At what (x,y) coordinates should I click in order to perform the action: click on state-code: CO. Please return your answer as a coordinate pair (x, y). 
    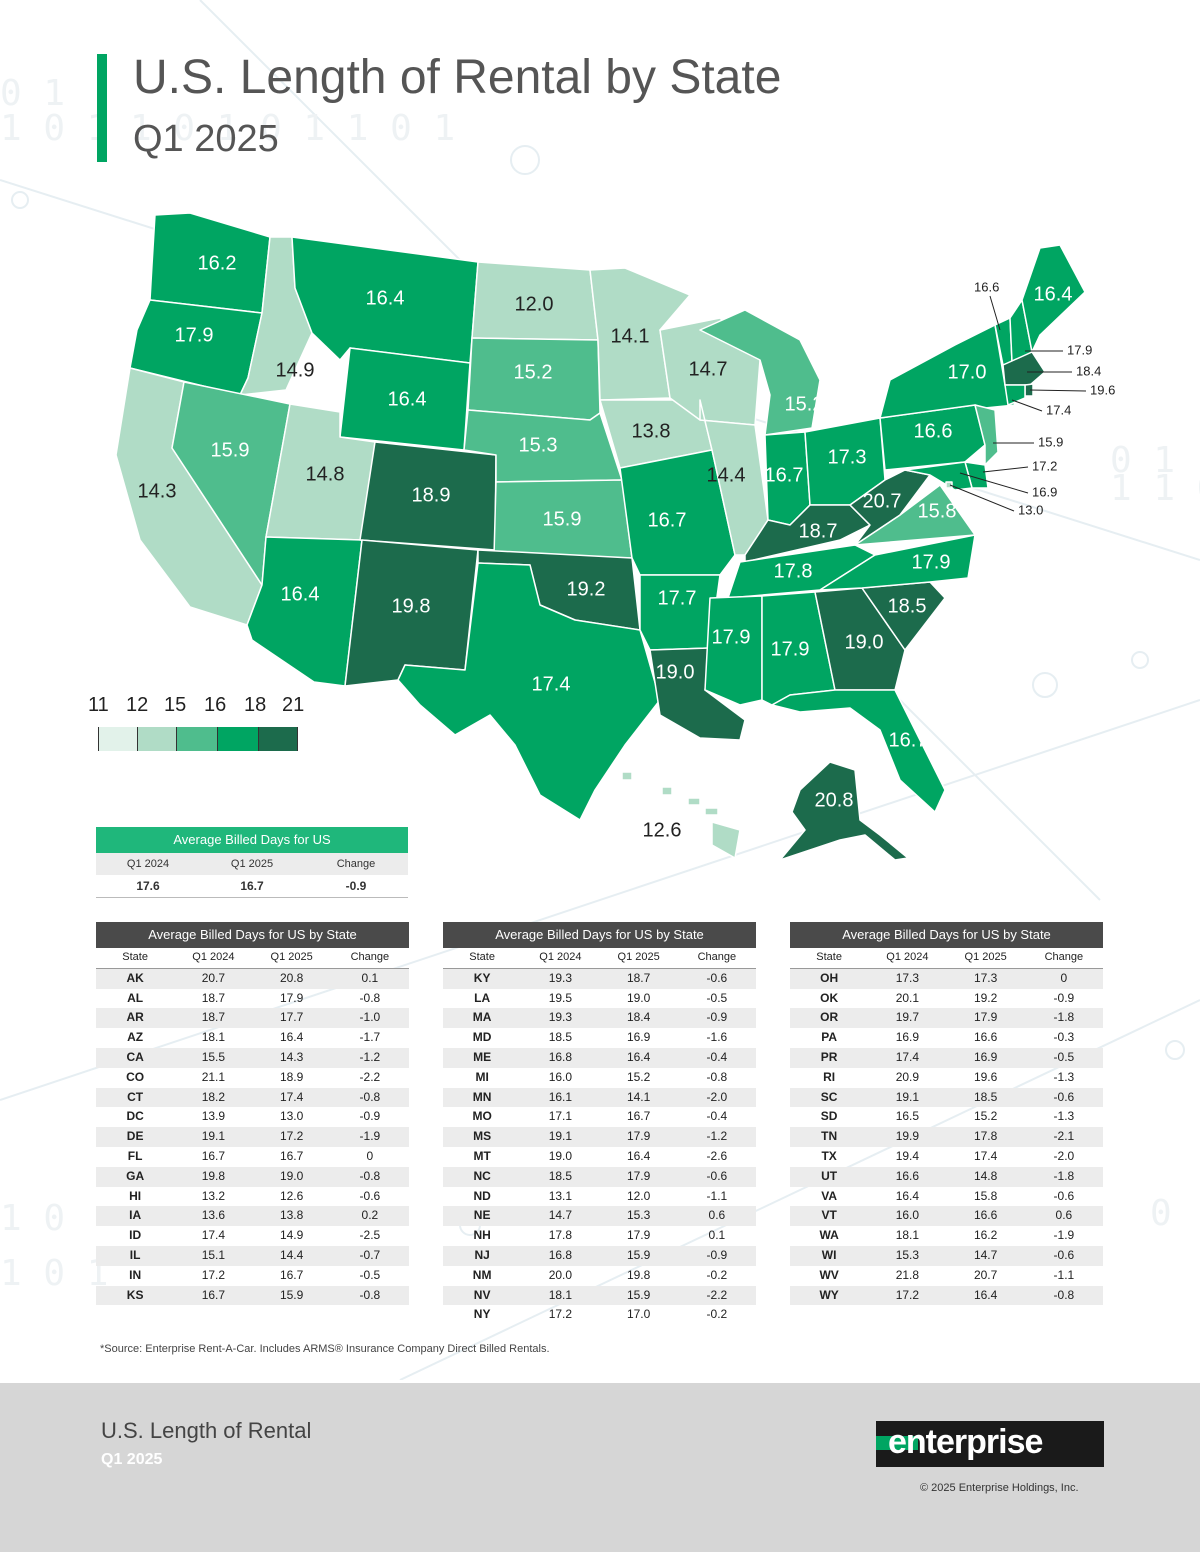
    Looking at the image, I should click on (135, 1076).